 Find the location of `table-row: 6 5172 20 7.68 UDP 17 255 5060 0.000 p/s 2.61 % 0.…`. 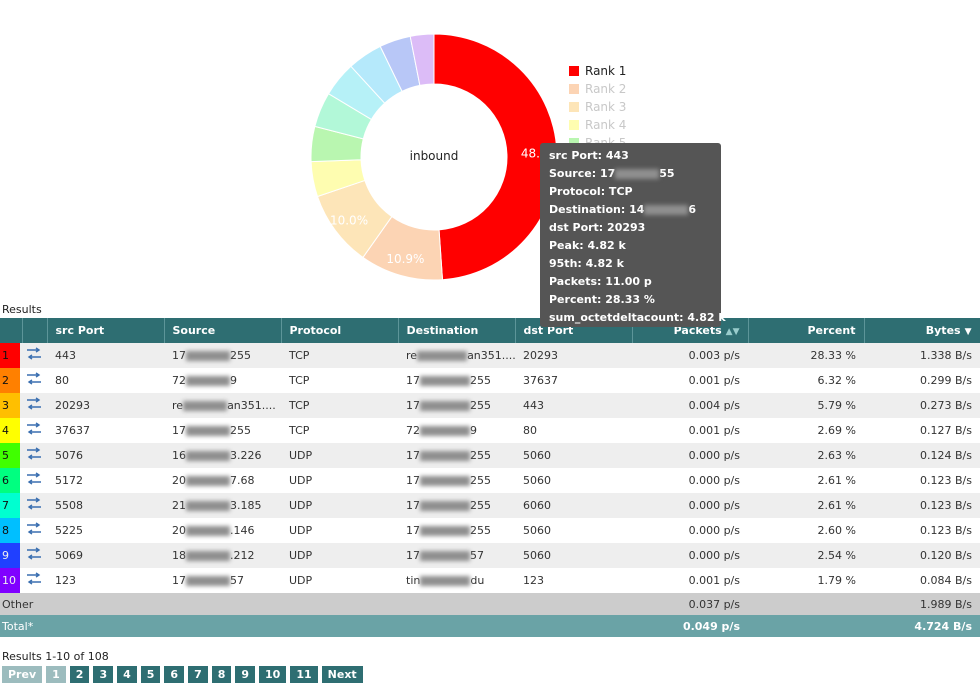

table-row: 6 5172 20 7.68 UDP 17 255 5060 0.000 p/s 2.61 % 0.… is located at coordinates (490, 480).